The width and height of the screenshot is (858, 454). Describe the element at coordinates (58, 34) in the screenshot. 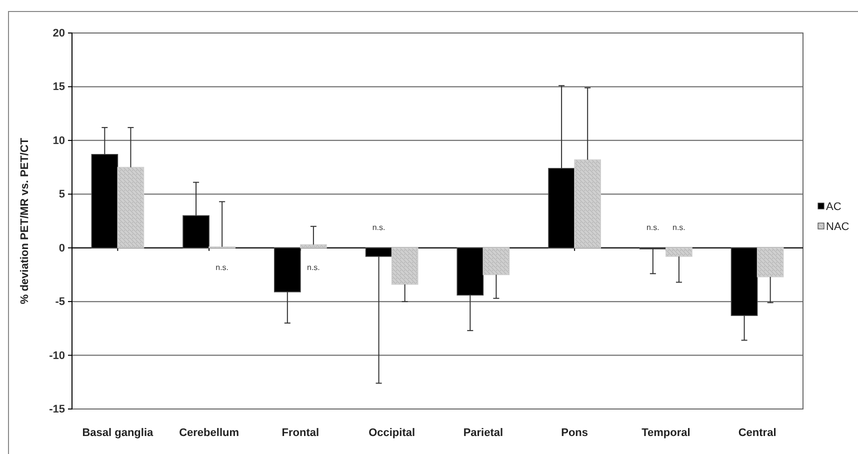

I see `y-tick-label: 20` at that location.